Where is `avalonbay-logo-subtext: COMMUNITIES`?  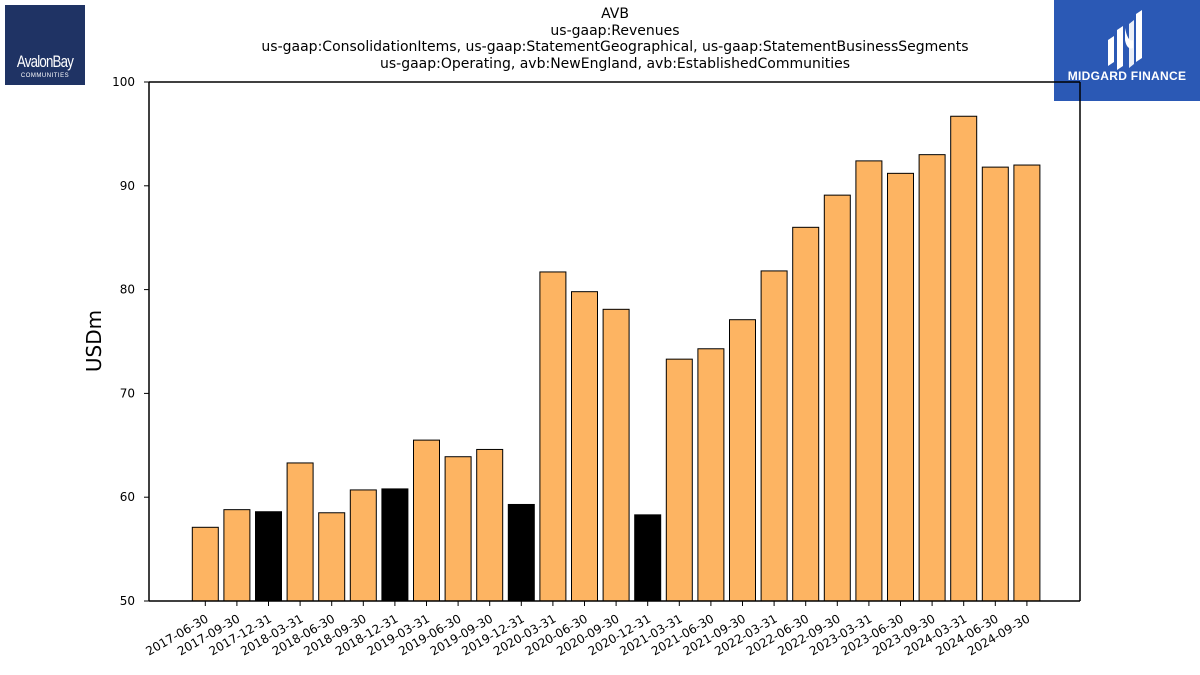 avalonbay-logo-subtext: COMMUNITIES is located at coordinates (45, 76).